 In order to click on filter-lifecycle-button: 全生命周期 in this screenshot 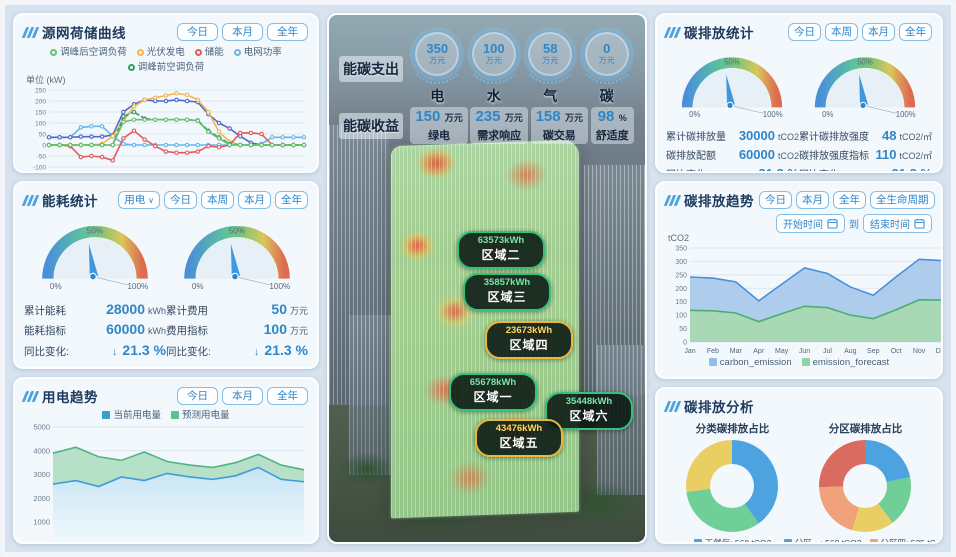, I will do `click(902, 200)`.